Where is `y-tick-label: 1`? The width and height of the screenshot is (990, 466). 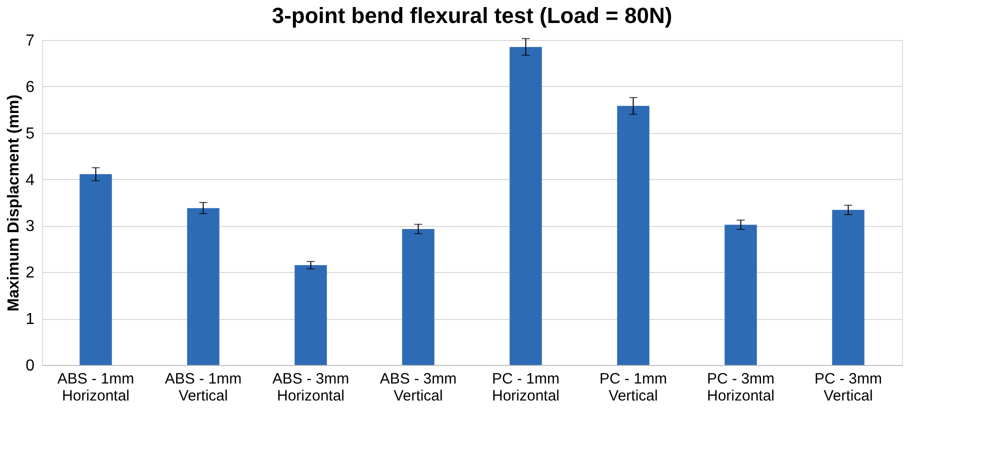 y-tick-label: 1 is located at coordinates (30, 319).